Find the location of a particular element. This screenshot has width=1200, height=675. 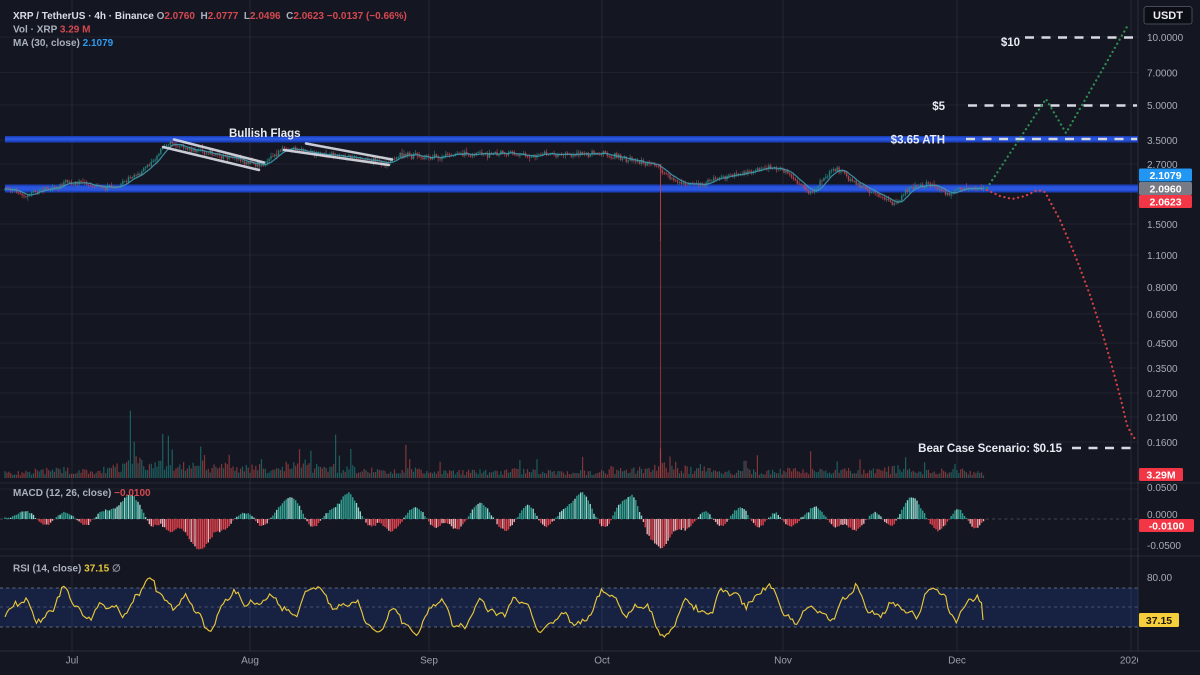

svg-text: RSI (14, close) 37.15 ∅ is located at coordinates (67, 569).